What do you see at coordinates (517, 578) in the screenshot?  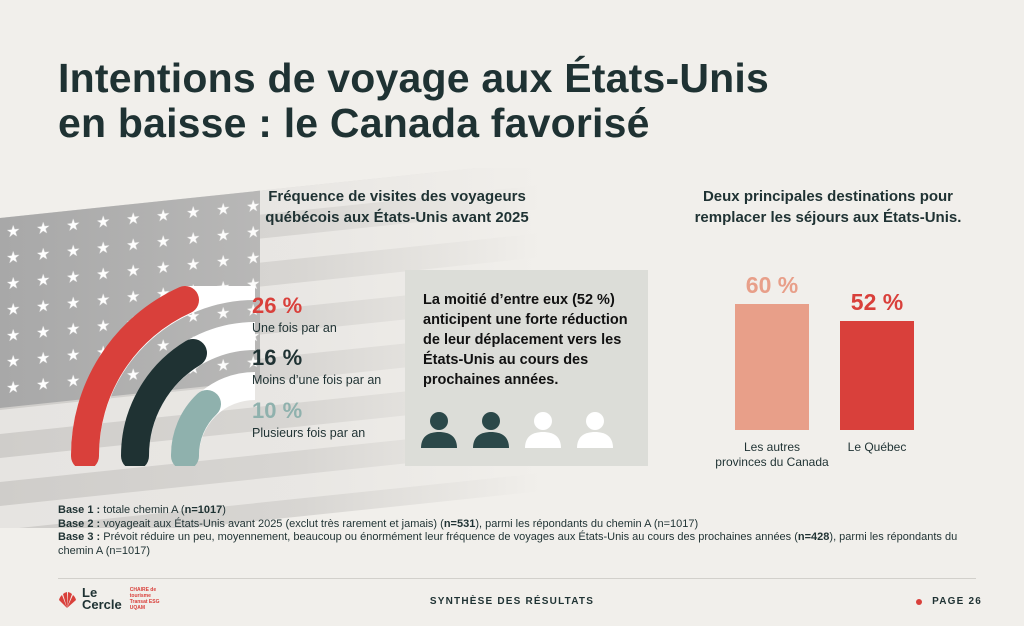 I see `footer-divider` at bounding box center [517, 578].